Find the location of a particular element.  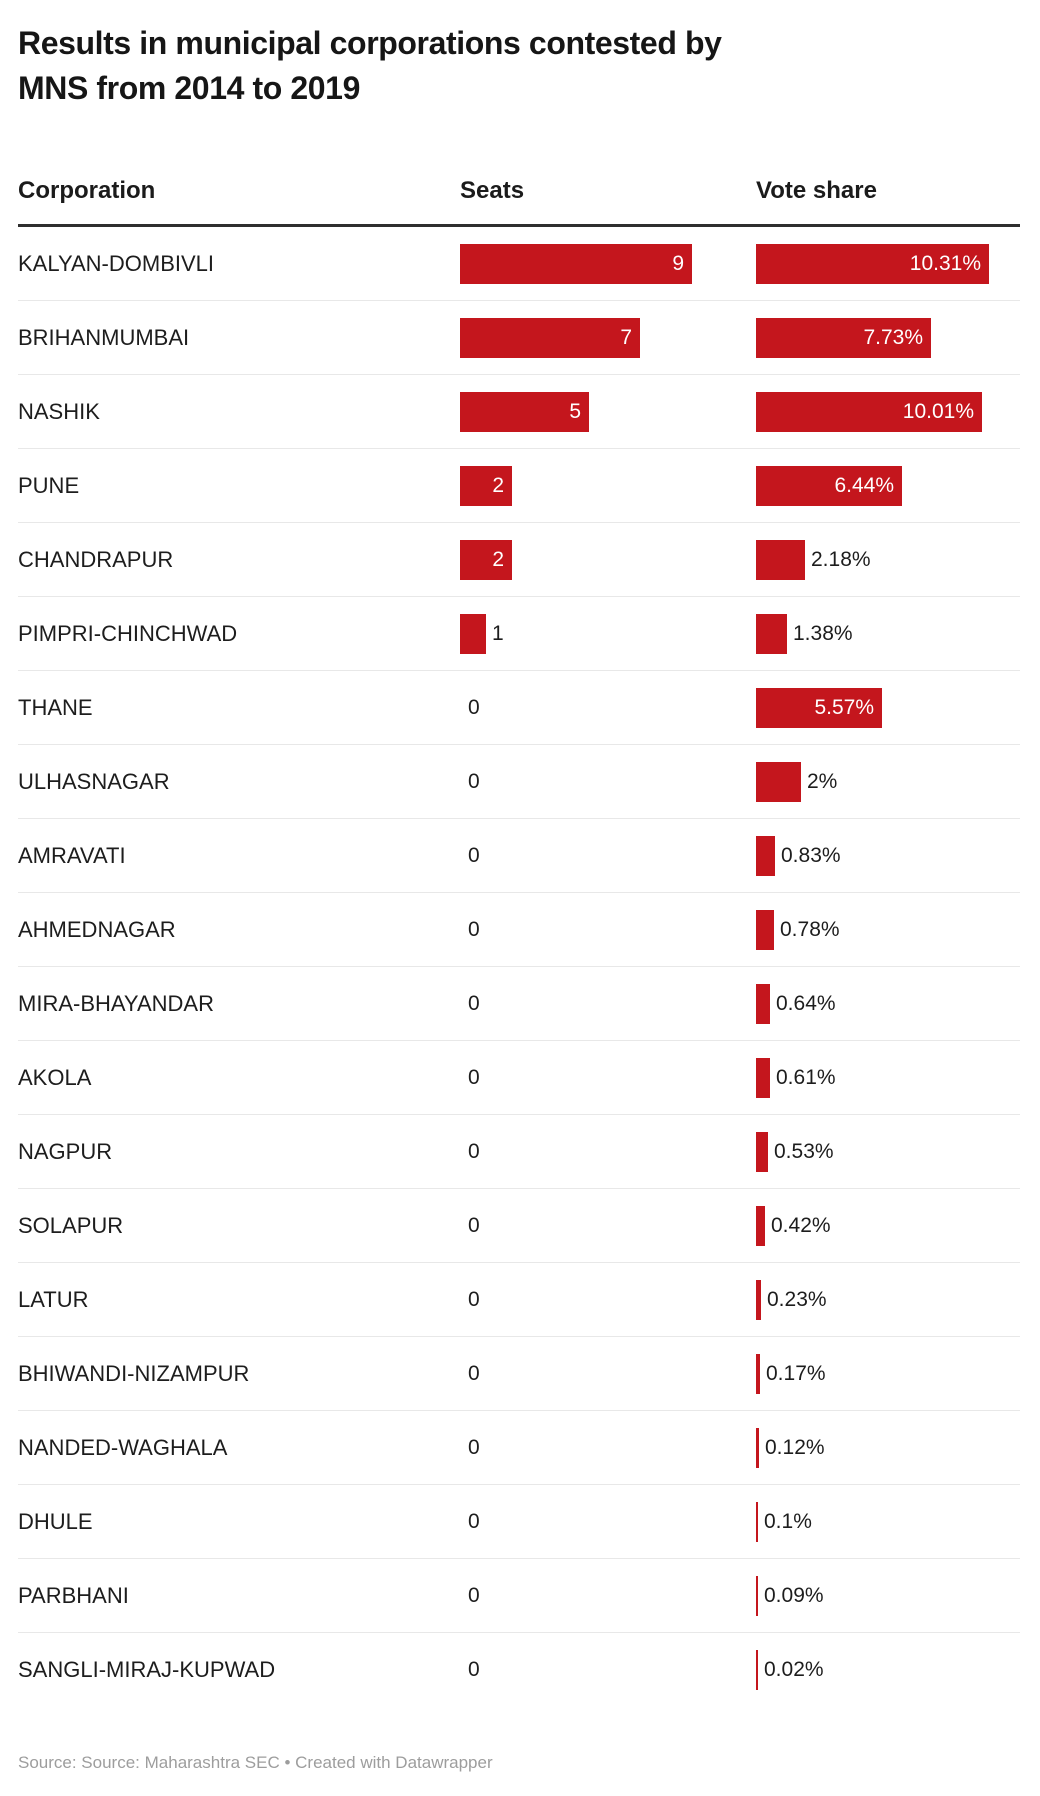

table-row: BRIHANMUMBAI 7 7.73% is located at coordinates (519, 338).